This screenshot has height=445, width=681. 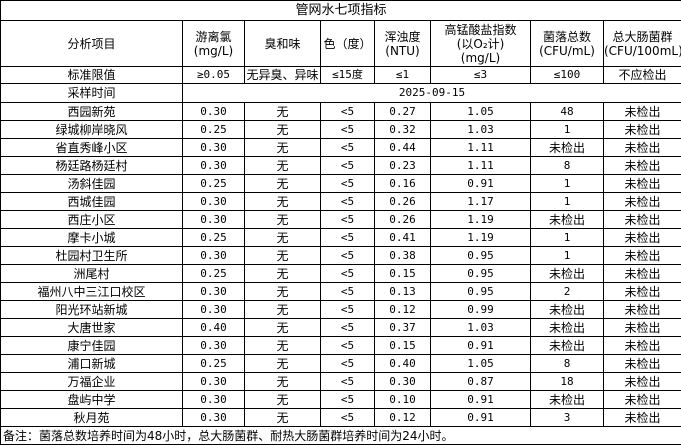 I want to click on cell-turbidity: 0.16, so click(x=402, y=183).